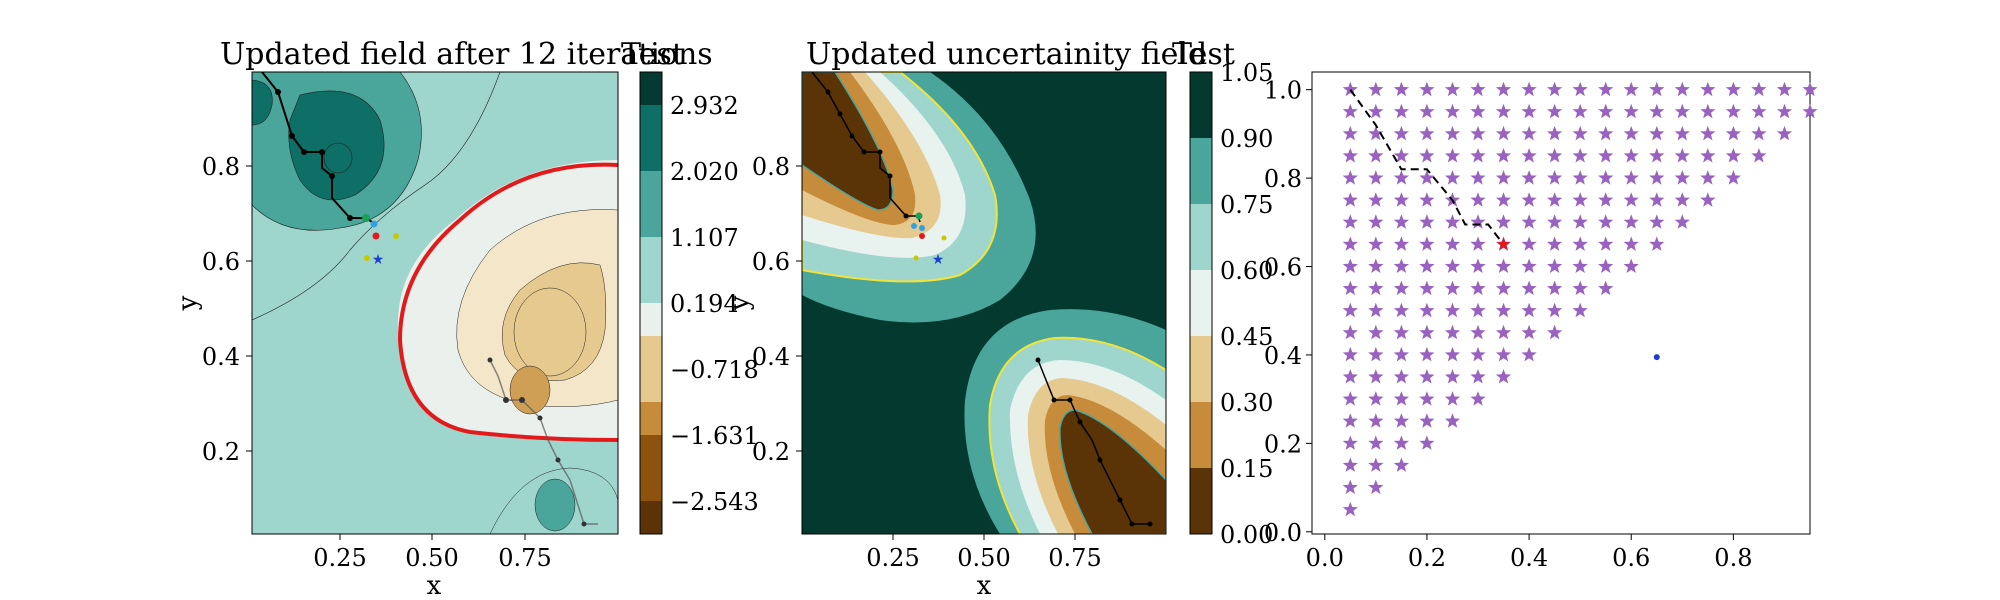 The height and width of the screenshot is (600, 2000). What do you see at coordinates (984, 585) in the screenshot?
I see `panel2-x-label: x` at bounding box center [984, 585].